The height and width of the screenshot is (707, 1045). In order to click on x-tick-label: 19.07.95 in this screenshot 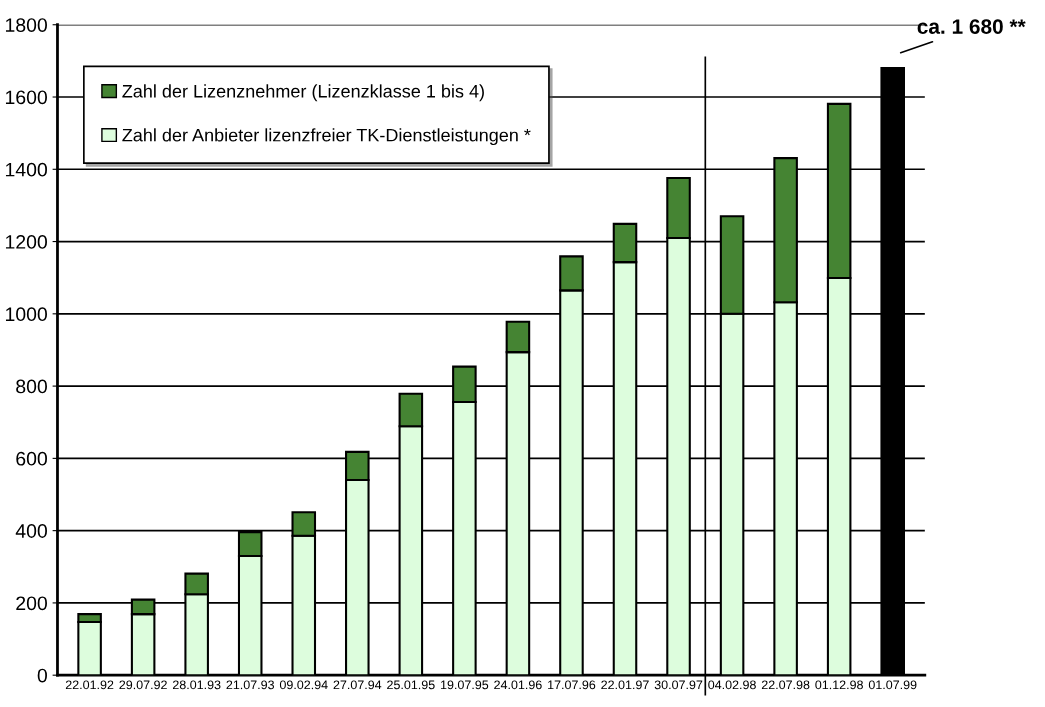, I will do `click(465, 685)`.